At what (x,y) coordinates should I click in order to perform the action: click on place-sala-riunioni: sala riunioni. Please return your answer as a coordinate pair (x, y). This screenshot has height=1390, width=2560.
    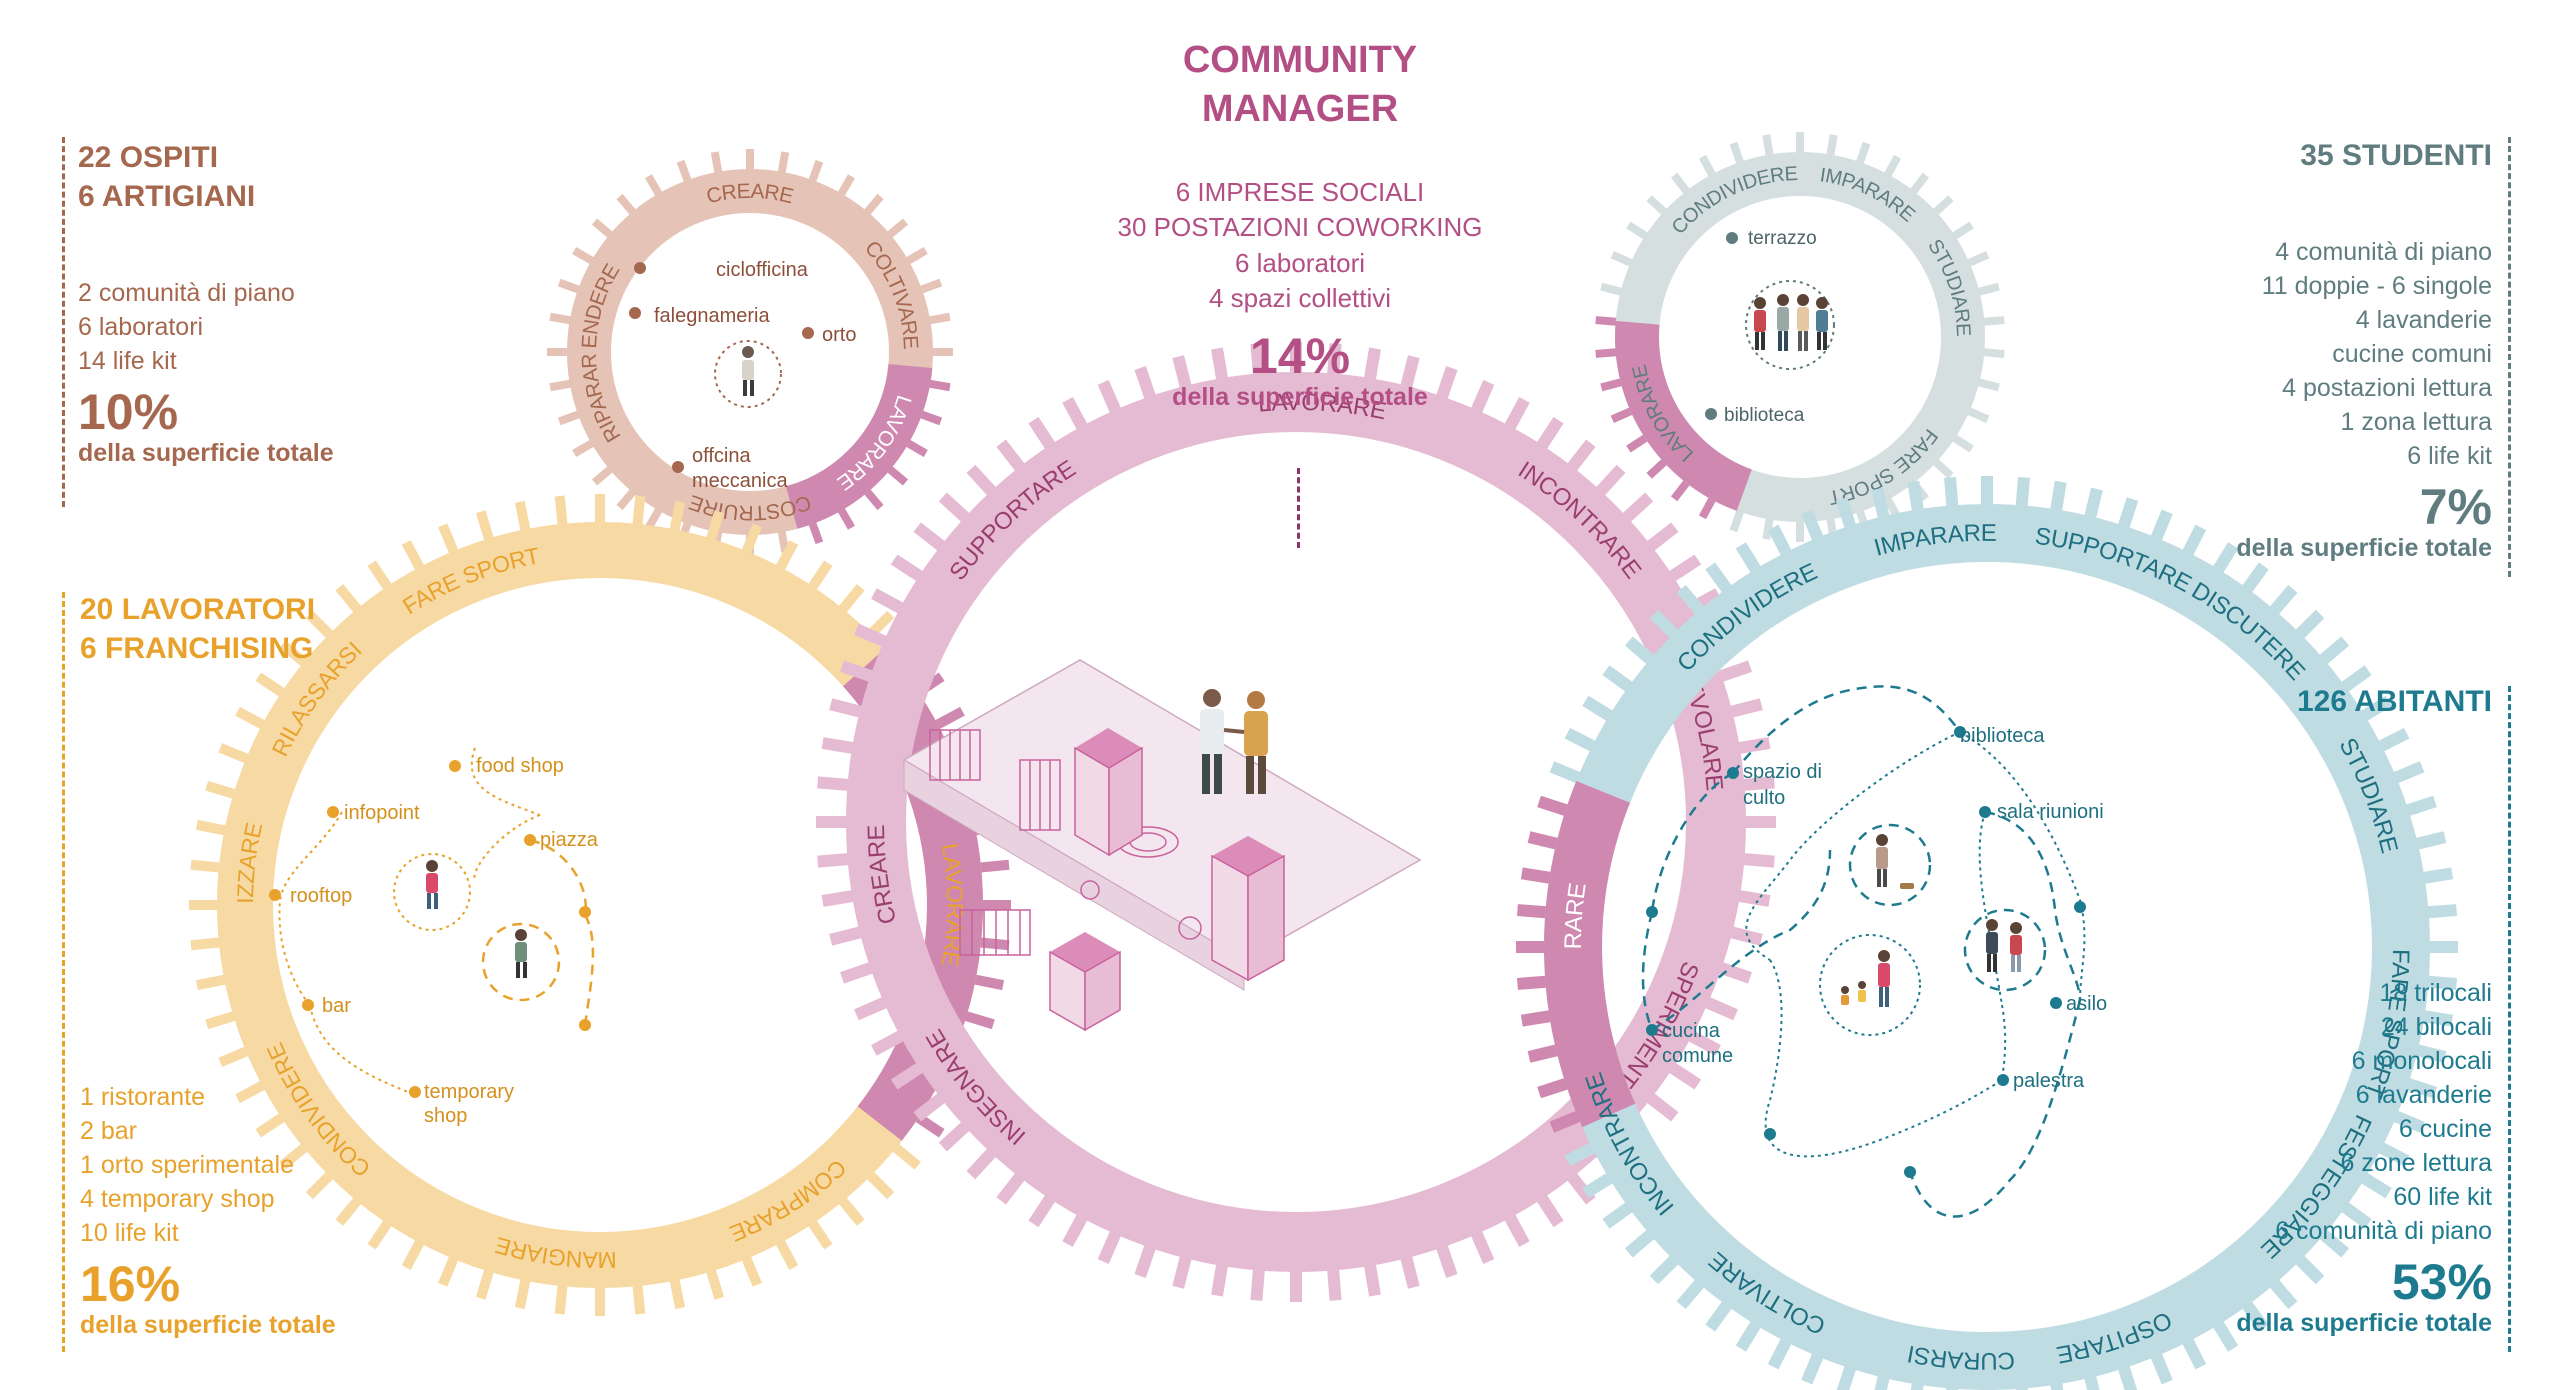
    Looking at the image, I should click on (2050, 812).